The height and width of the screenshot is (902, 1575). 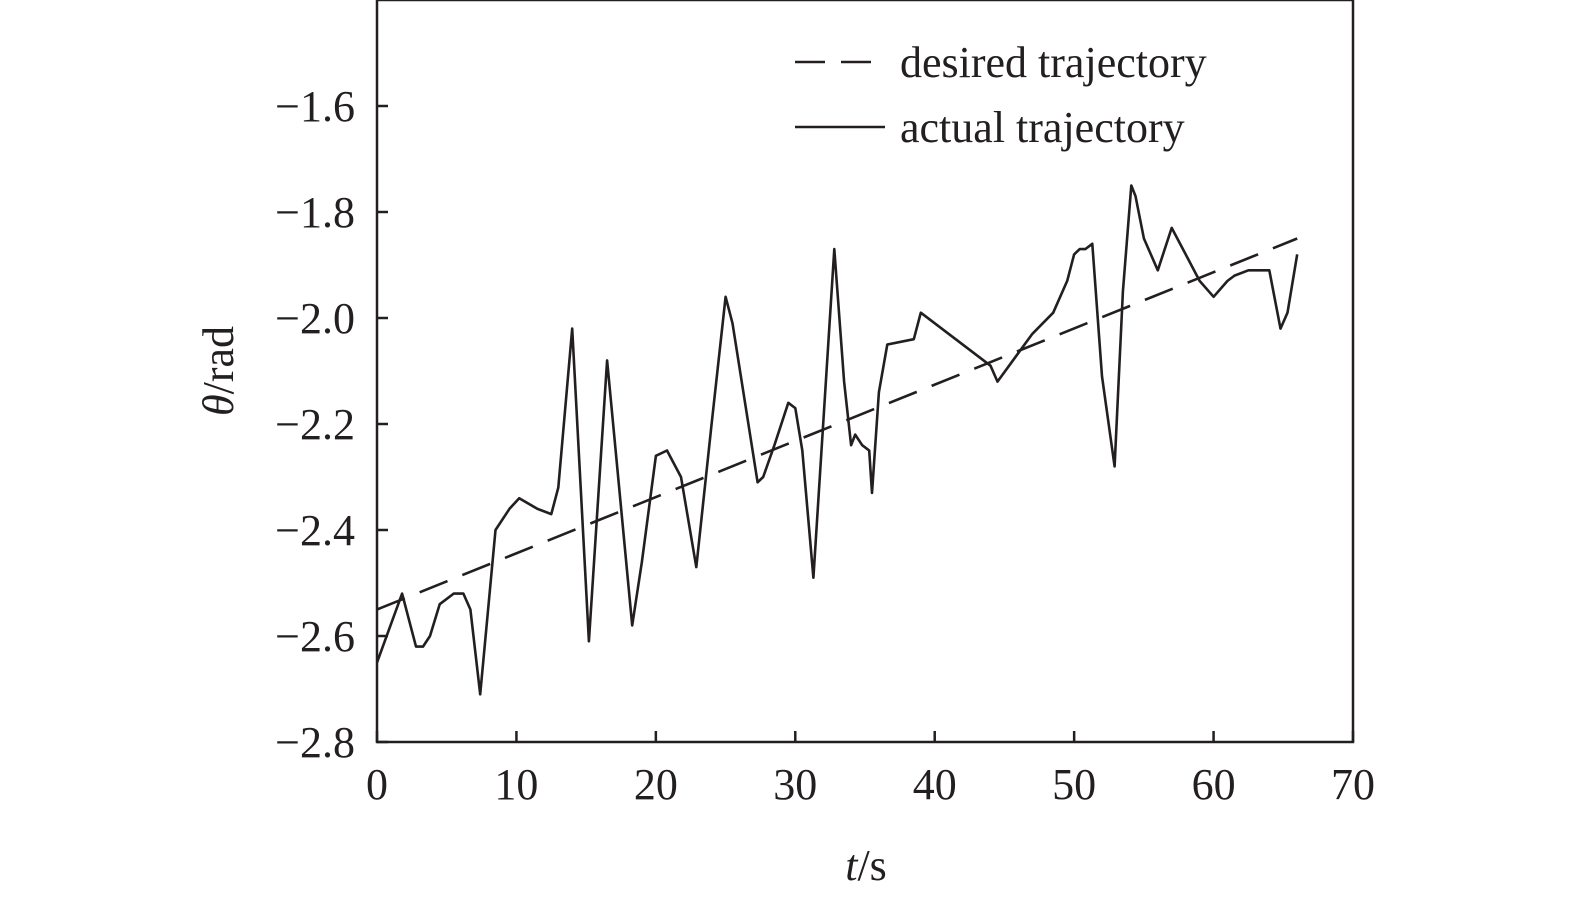 I want to click on x-tick-label: 60, so click(x=1214, y=784).